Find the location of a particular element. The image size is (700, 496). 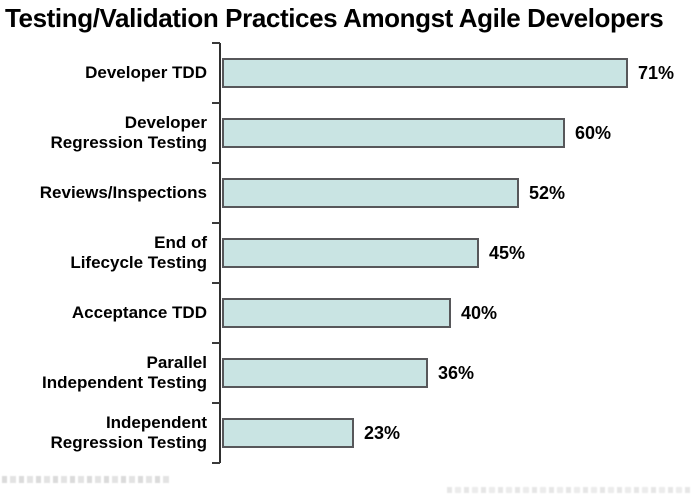

cropped-footnote-text-left is located at coordinates (86, 479).